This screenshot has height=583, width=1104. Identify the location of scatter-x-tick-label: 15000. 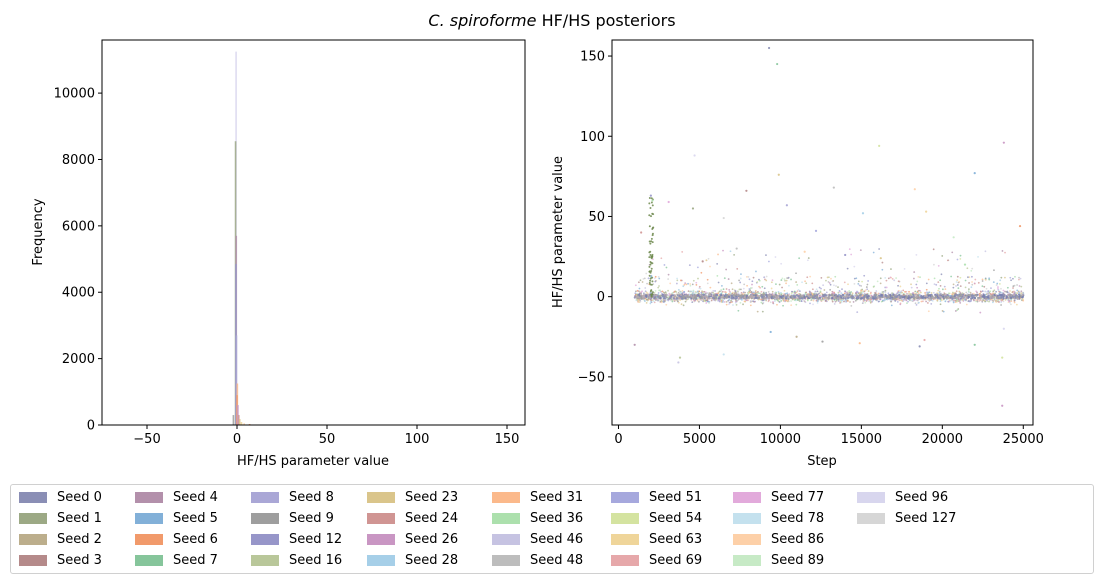
(861, 439).